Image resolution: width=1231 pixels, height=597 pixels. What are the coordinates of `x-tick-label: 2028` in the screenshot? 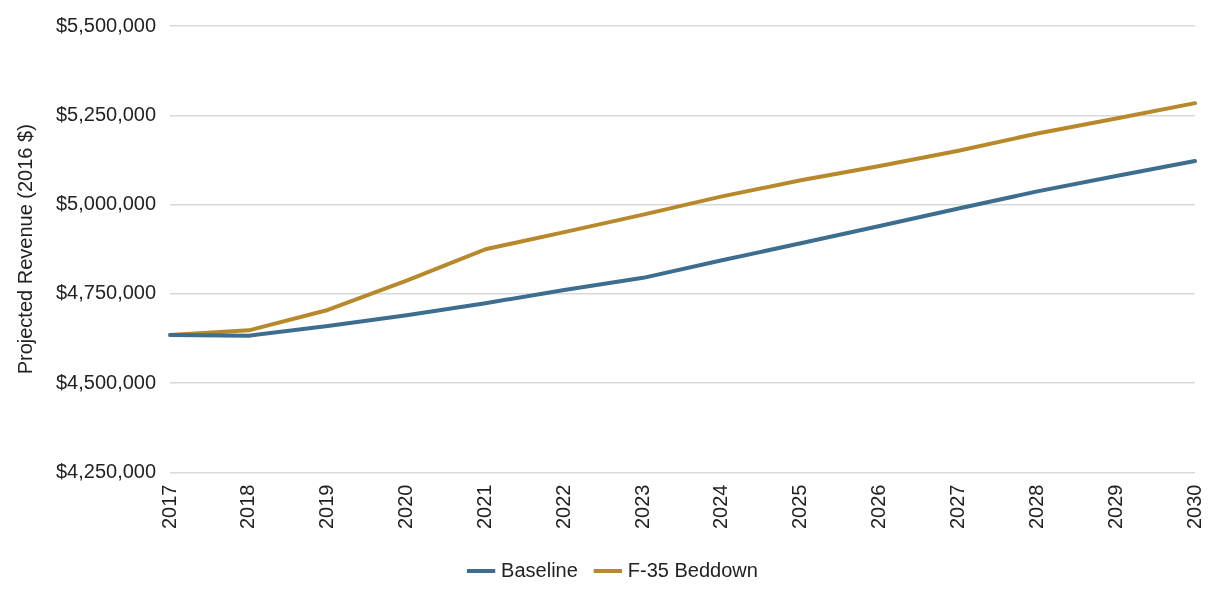 It's located at (1035, 507).